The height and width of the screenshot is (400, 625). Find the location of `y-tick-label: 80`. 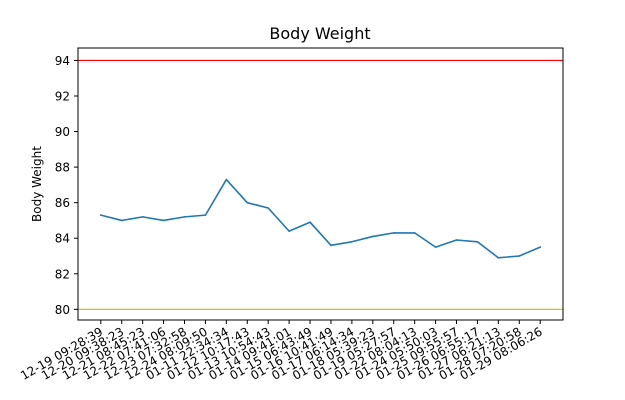

y-tick-label: 80 is located at coordinates (62, 310).